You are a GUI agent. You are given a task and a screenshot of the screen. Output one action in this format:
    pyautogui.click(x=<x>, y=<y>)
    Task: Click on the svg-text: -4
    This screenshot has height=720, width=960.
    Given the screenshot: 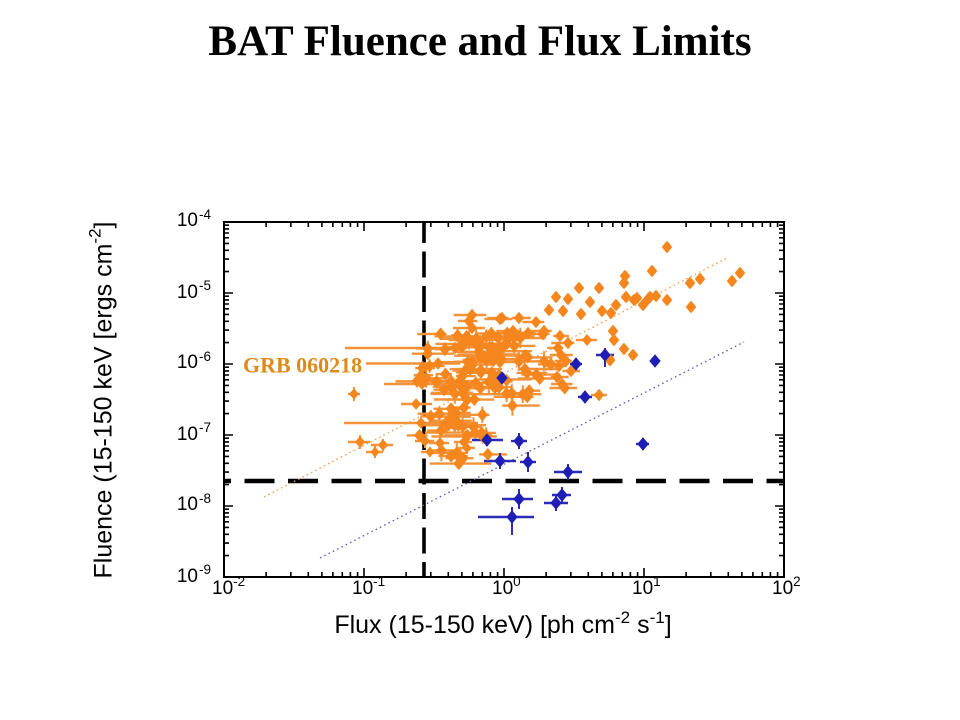 What is the action you would take?
    pyautogui.click(x=205, y=214)
    